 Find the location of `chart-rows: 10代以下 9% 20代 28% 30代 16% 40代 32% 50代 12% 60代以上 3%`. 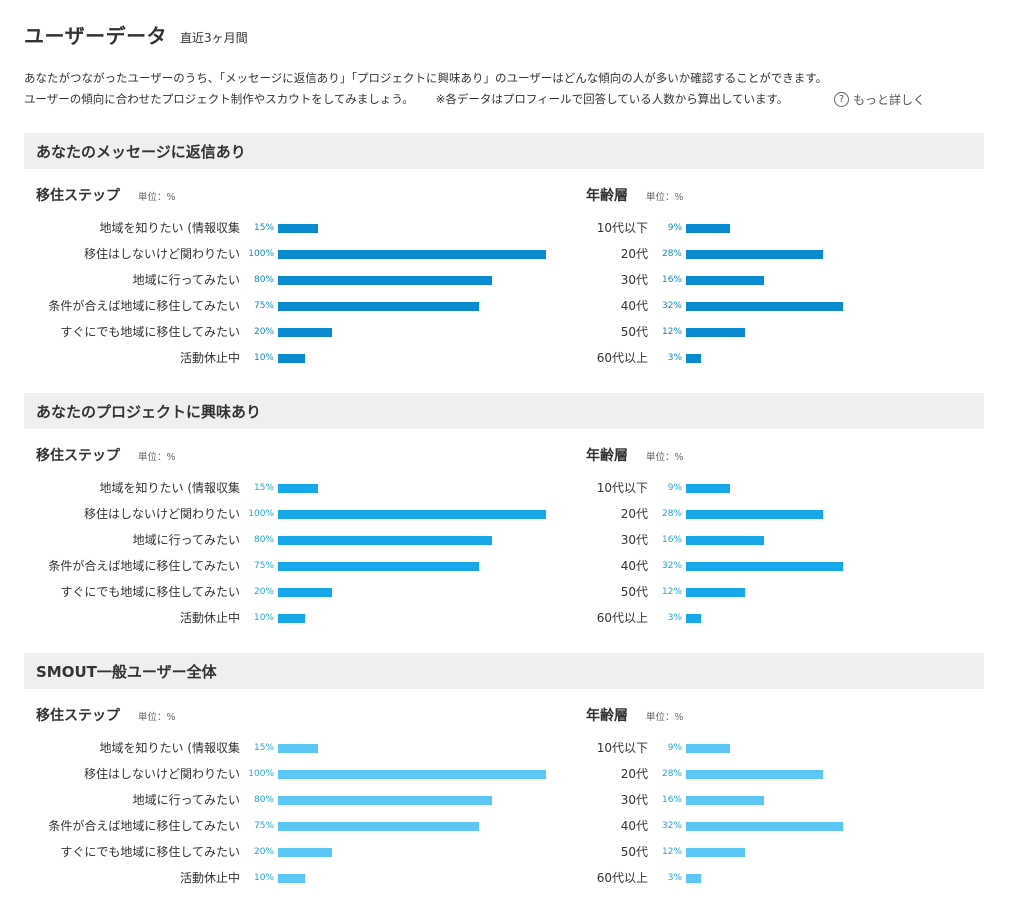

chart-rows: 10代以下 9% 20代 28% 30代 16% 40代 32% 50代 12% 60代以上 3% is located at coordinates (776, 553).